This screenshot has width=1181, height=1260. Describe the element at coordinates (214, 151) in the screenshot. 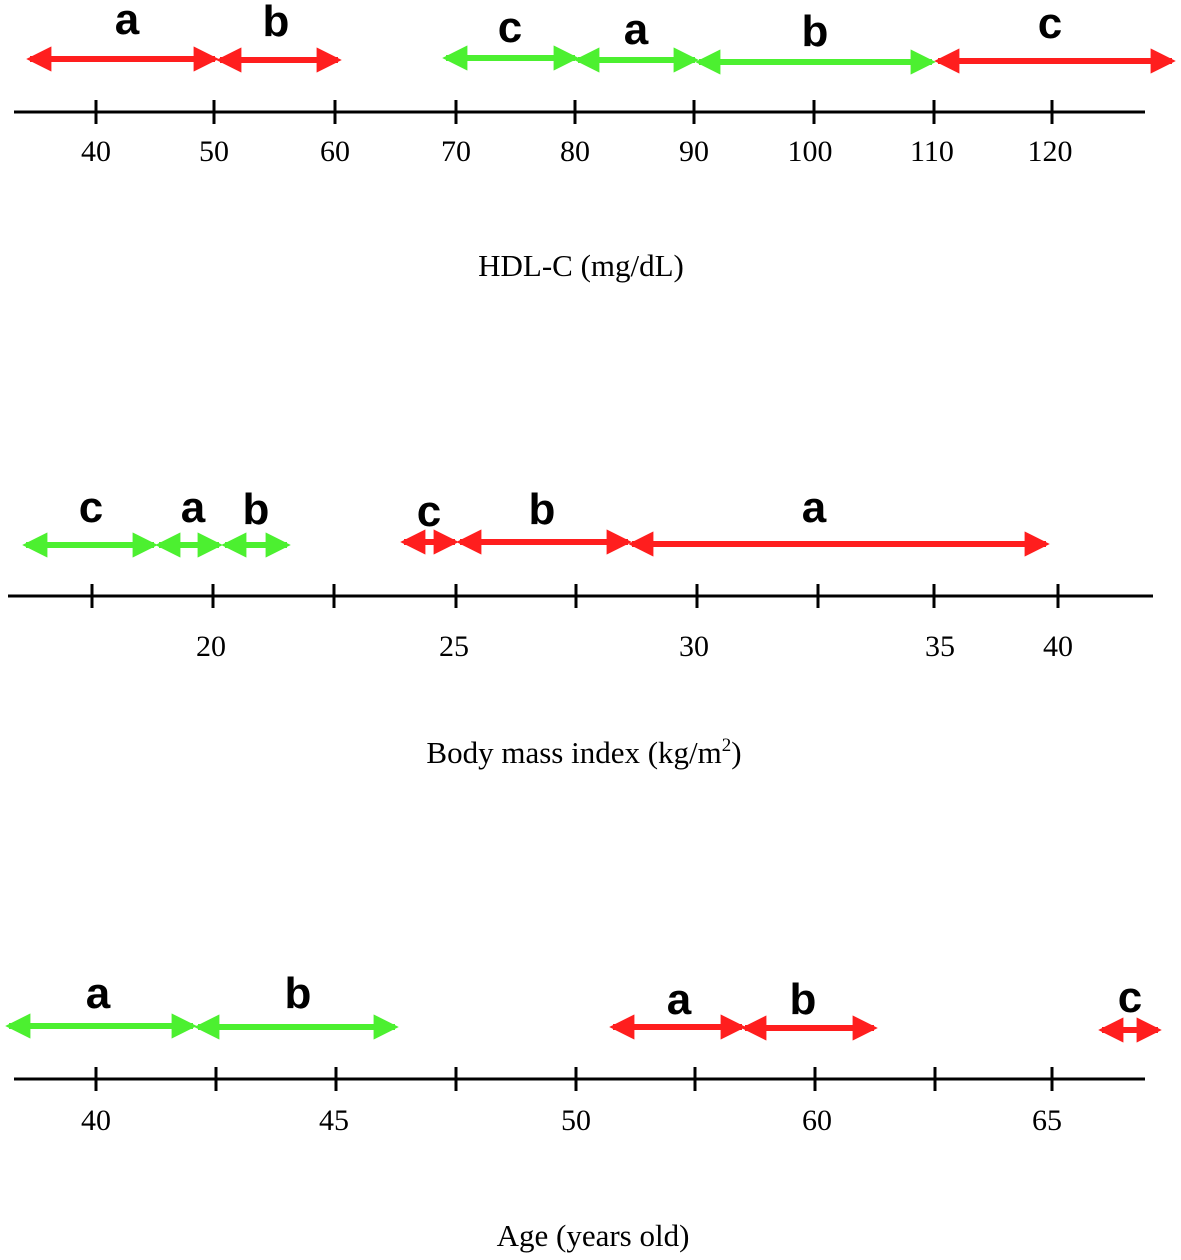

I see `hdl-tick-label-2: 50` at that location.